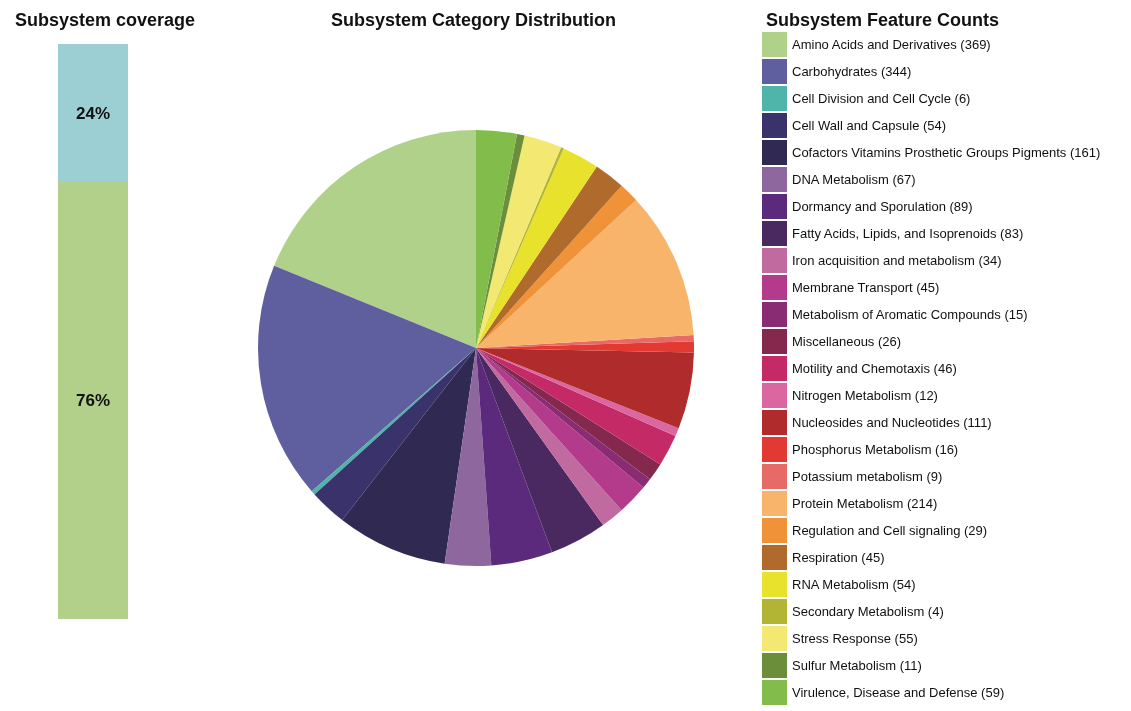  What do you see at coordinates (874, 368) in the screenshot?
I see `legend-label: Motility and Chemotaxis (46)` at bounding box center [874, 368].